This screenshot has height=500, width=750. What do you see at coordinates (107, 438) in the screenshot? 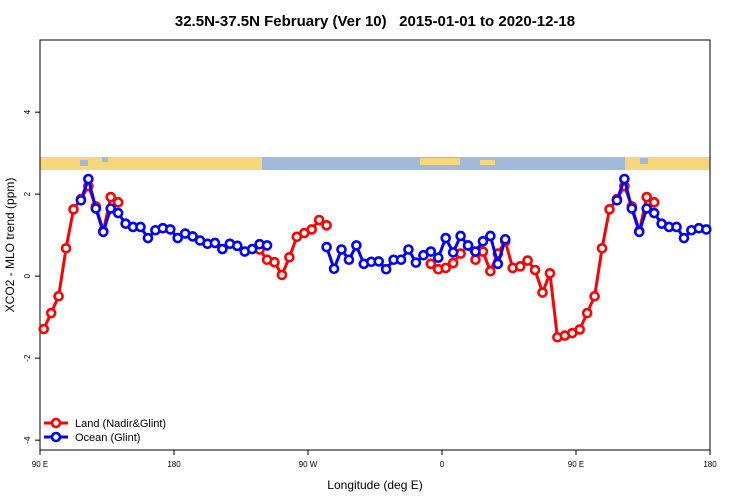
I see `legend-label: Ocean (Glint)` at bounding box center [107, 438].